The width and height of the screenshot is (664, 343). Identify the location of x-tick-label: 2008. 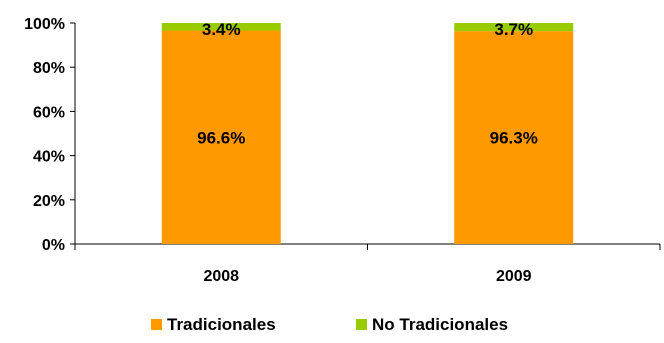
(221, 276).